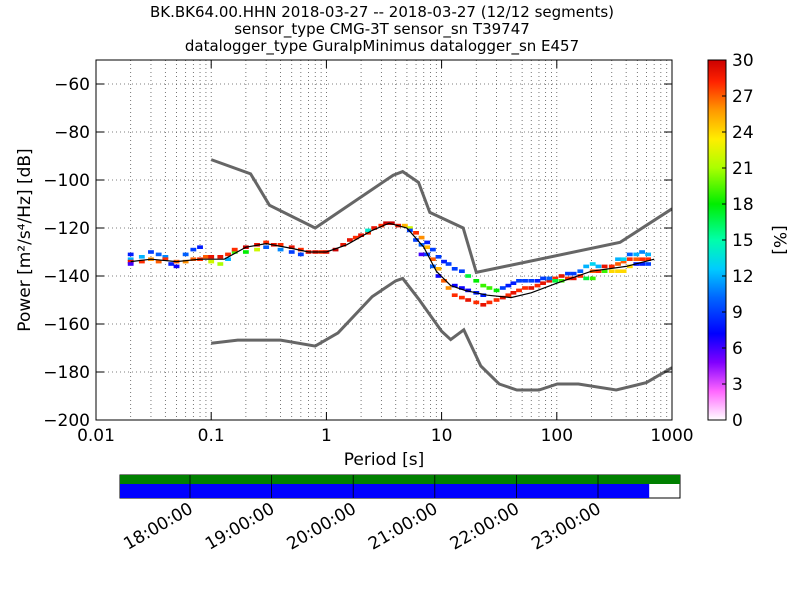 This screenshot has width=800, height=600. Describe the element at coordinates (96, 436) in the screenshot. I see `x-tick-label: 0.01` at that location.